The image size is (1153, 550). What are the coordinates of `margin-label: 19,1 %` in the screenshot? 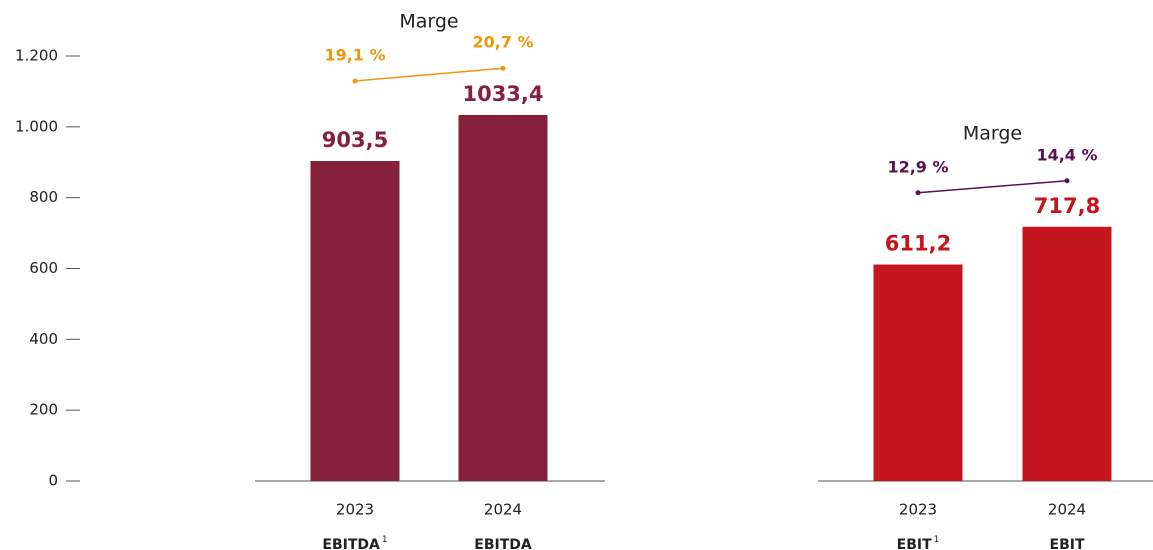 It's located at (354, 55).